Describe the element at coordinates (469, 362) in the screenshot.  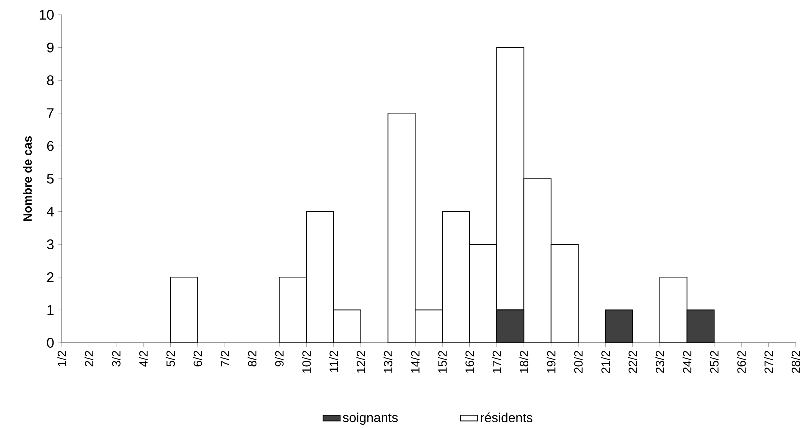
I see `x-tick-label: 16/2` at that location.